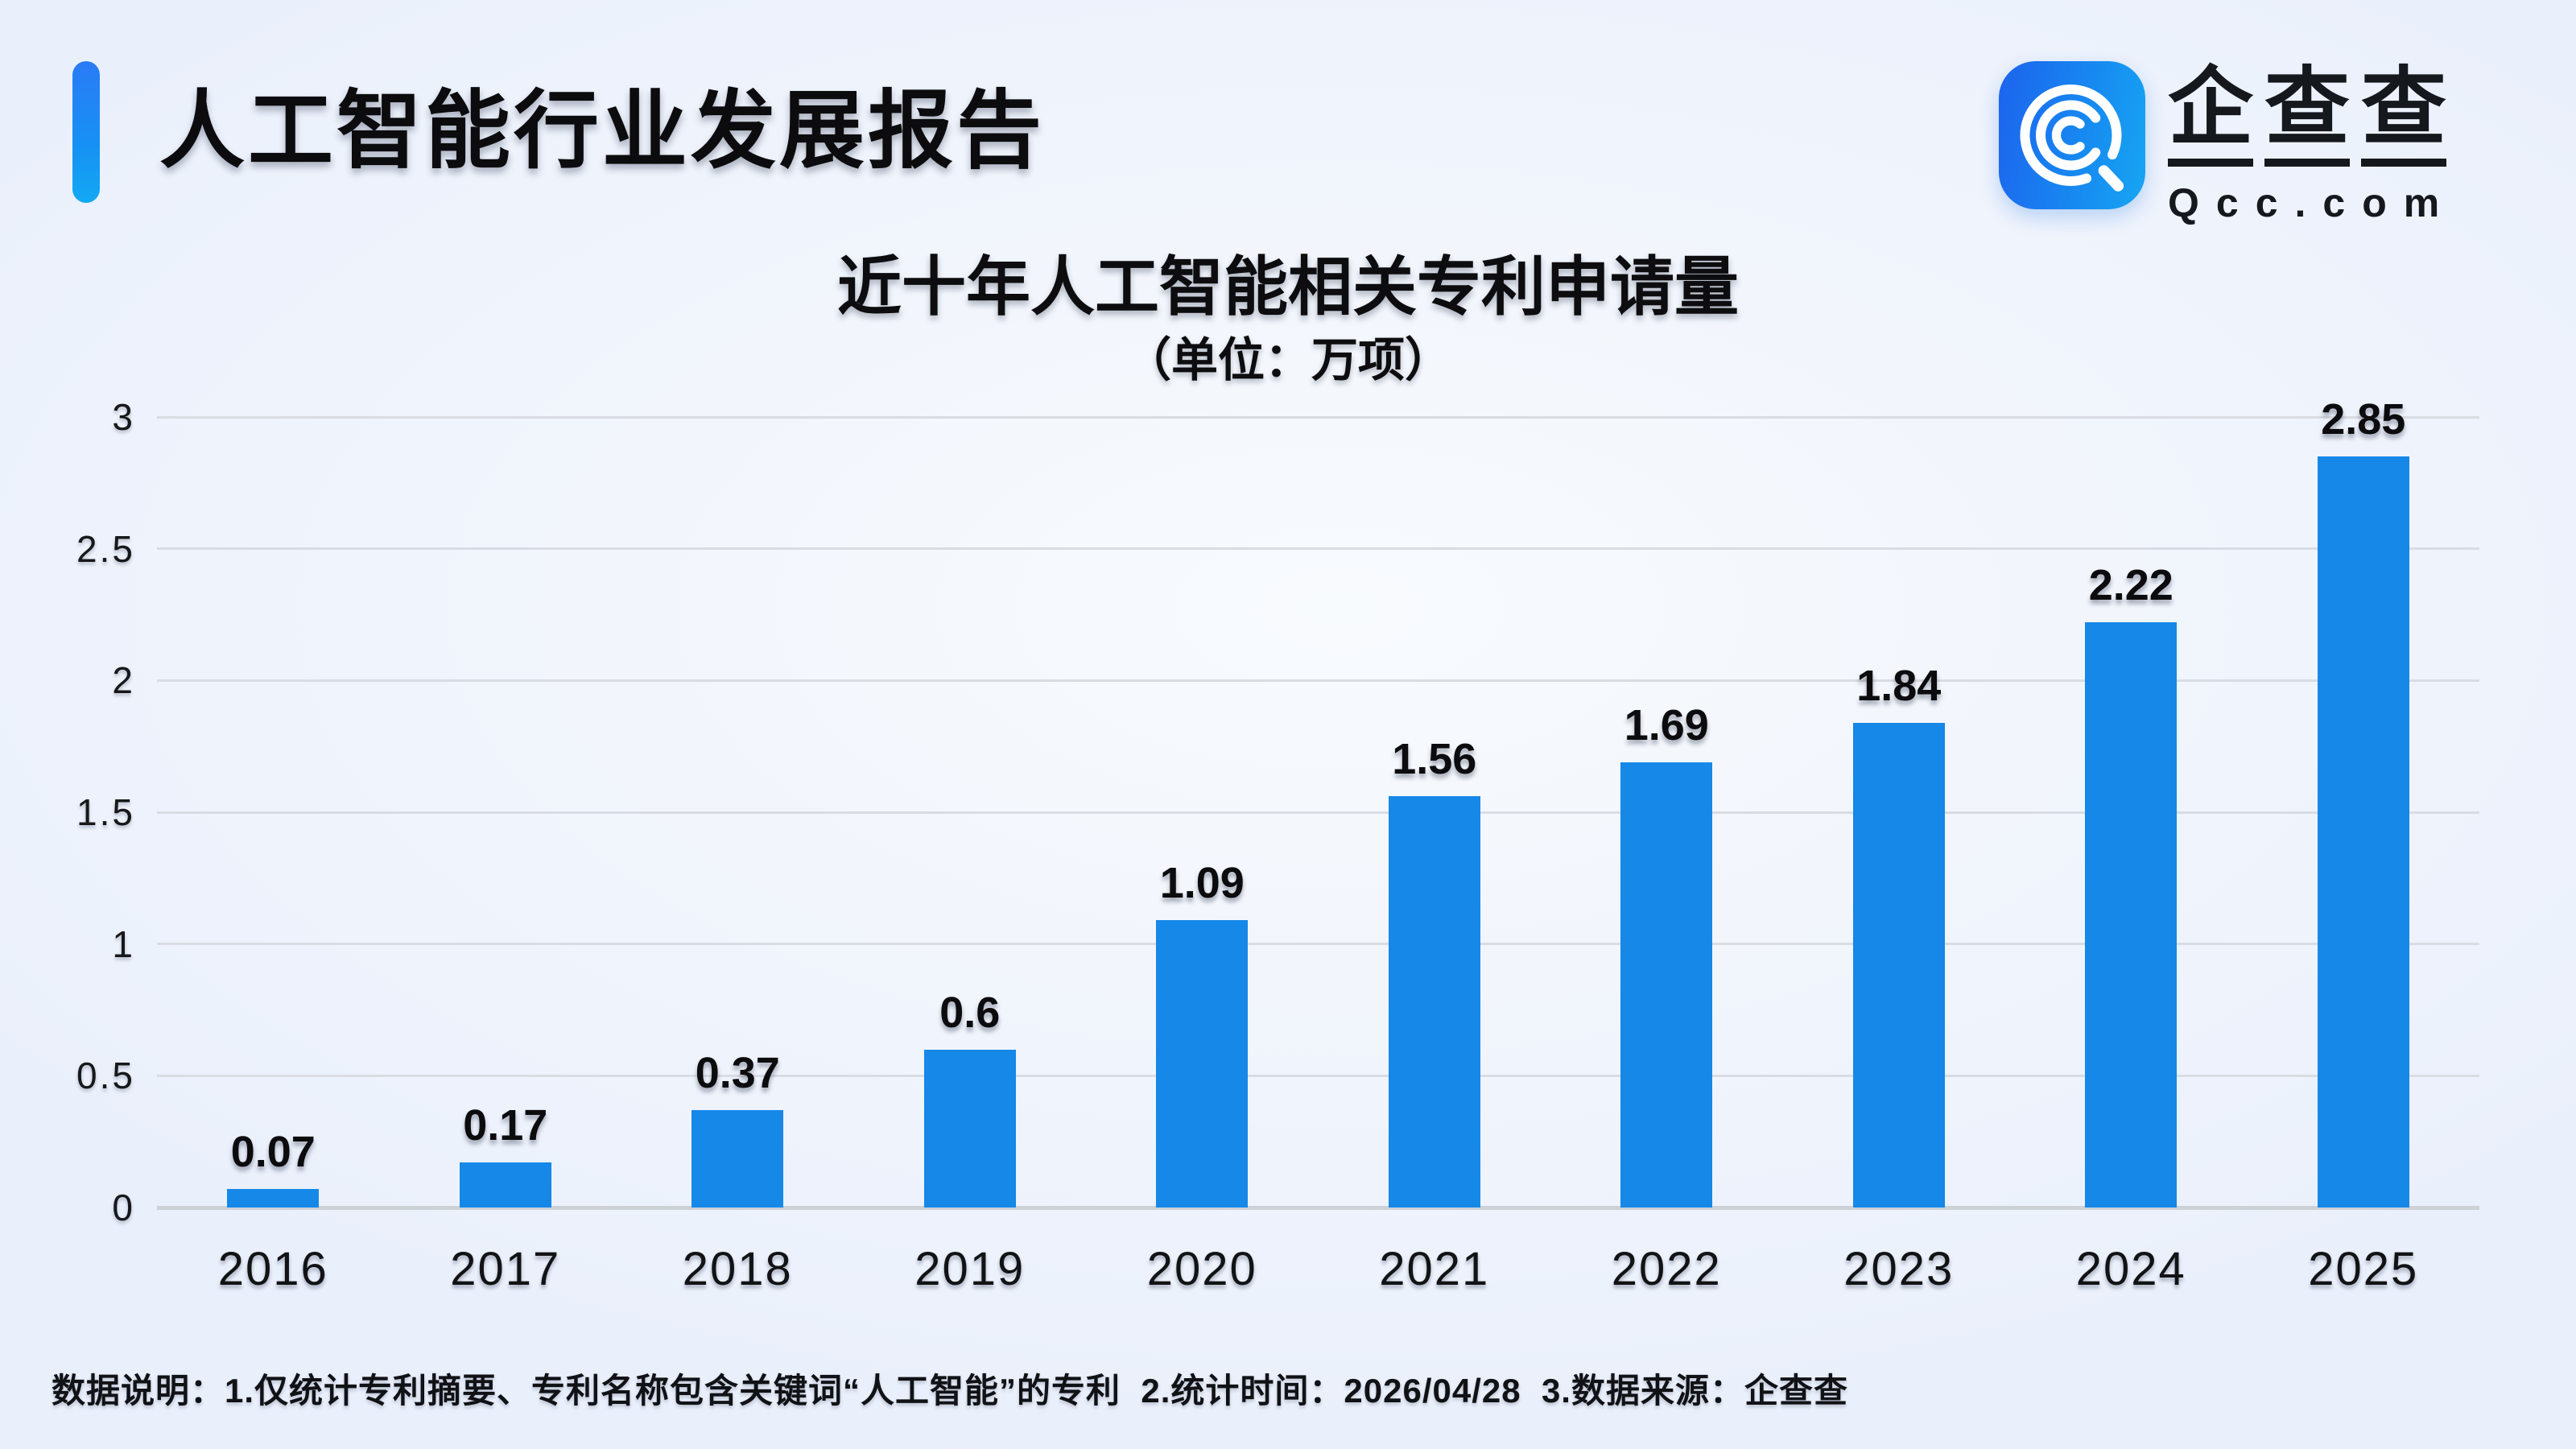  What do you see at coordinates (1318, 1075) in the screenshot?
I see `gridline-y-0.5` at bounding box center [1318, 1075].